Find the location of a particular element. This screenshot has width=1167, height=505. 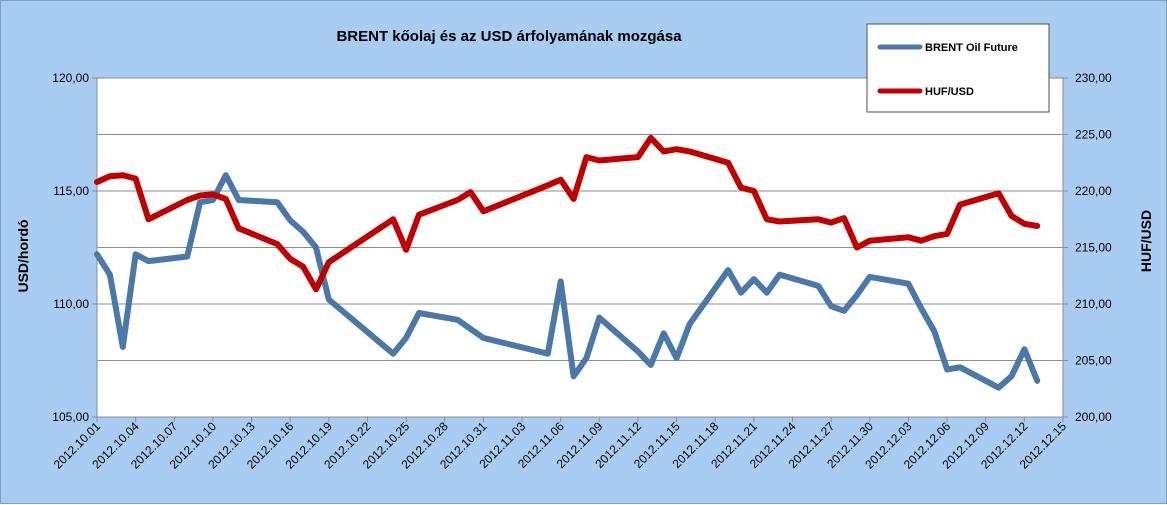

left-tick-label: 105,00 is located at coordinates (70, 417).